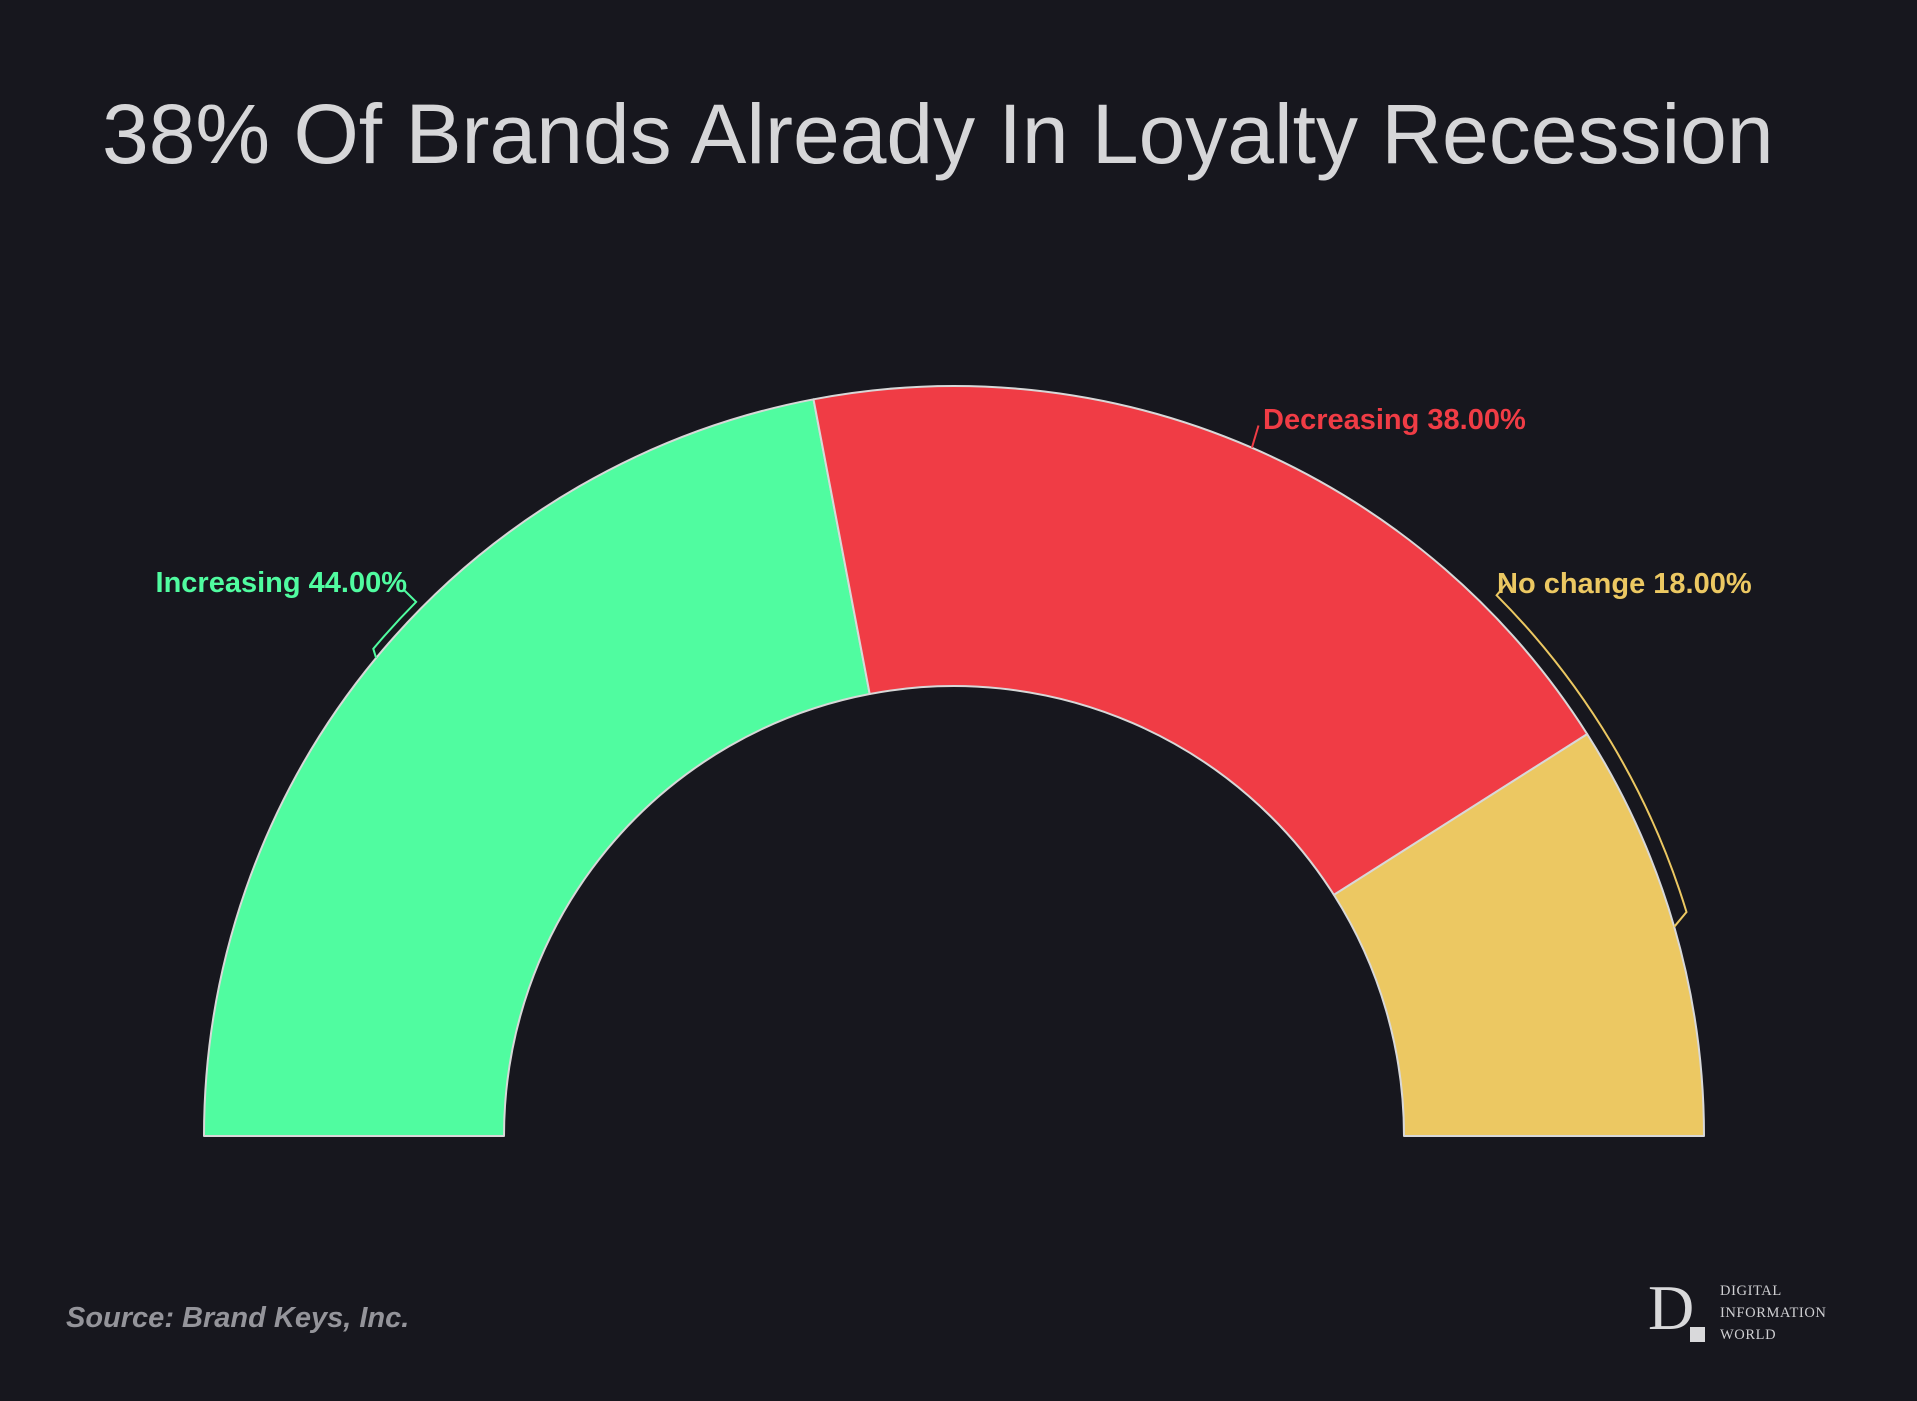 The height and width of the screenshot is (1401, 1917). What do you see at coordinates (1518, 935) in the screenshot?
I see `slice-no-change` at bounding box center [1518, 935].